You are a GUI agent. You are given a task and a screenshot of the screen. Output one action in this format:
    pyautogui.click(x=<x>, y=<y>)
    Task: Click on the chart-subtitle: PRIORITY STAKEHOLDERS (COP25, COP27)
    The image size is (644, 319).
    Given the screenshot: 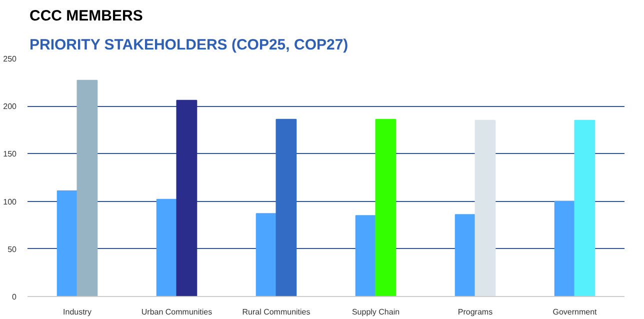 What is the action you would take?
    pyautogui.click(x=189, y=45)
    